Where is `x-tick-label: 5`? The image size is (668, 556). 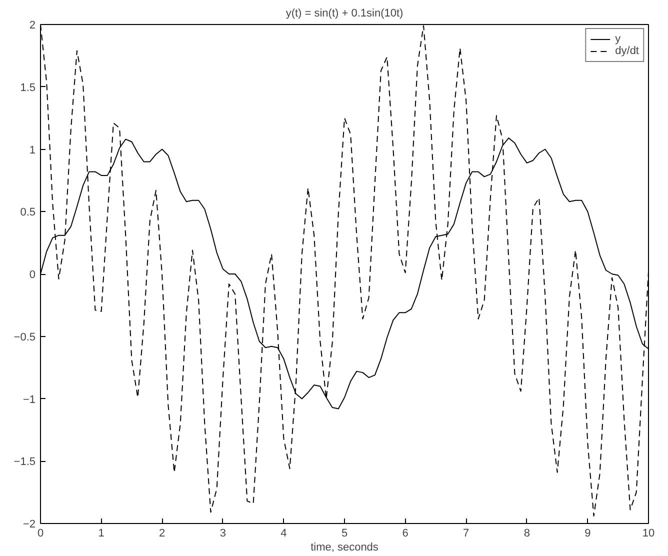 x-tick-label: 5 is located at coordinates (344, 534).